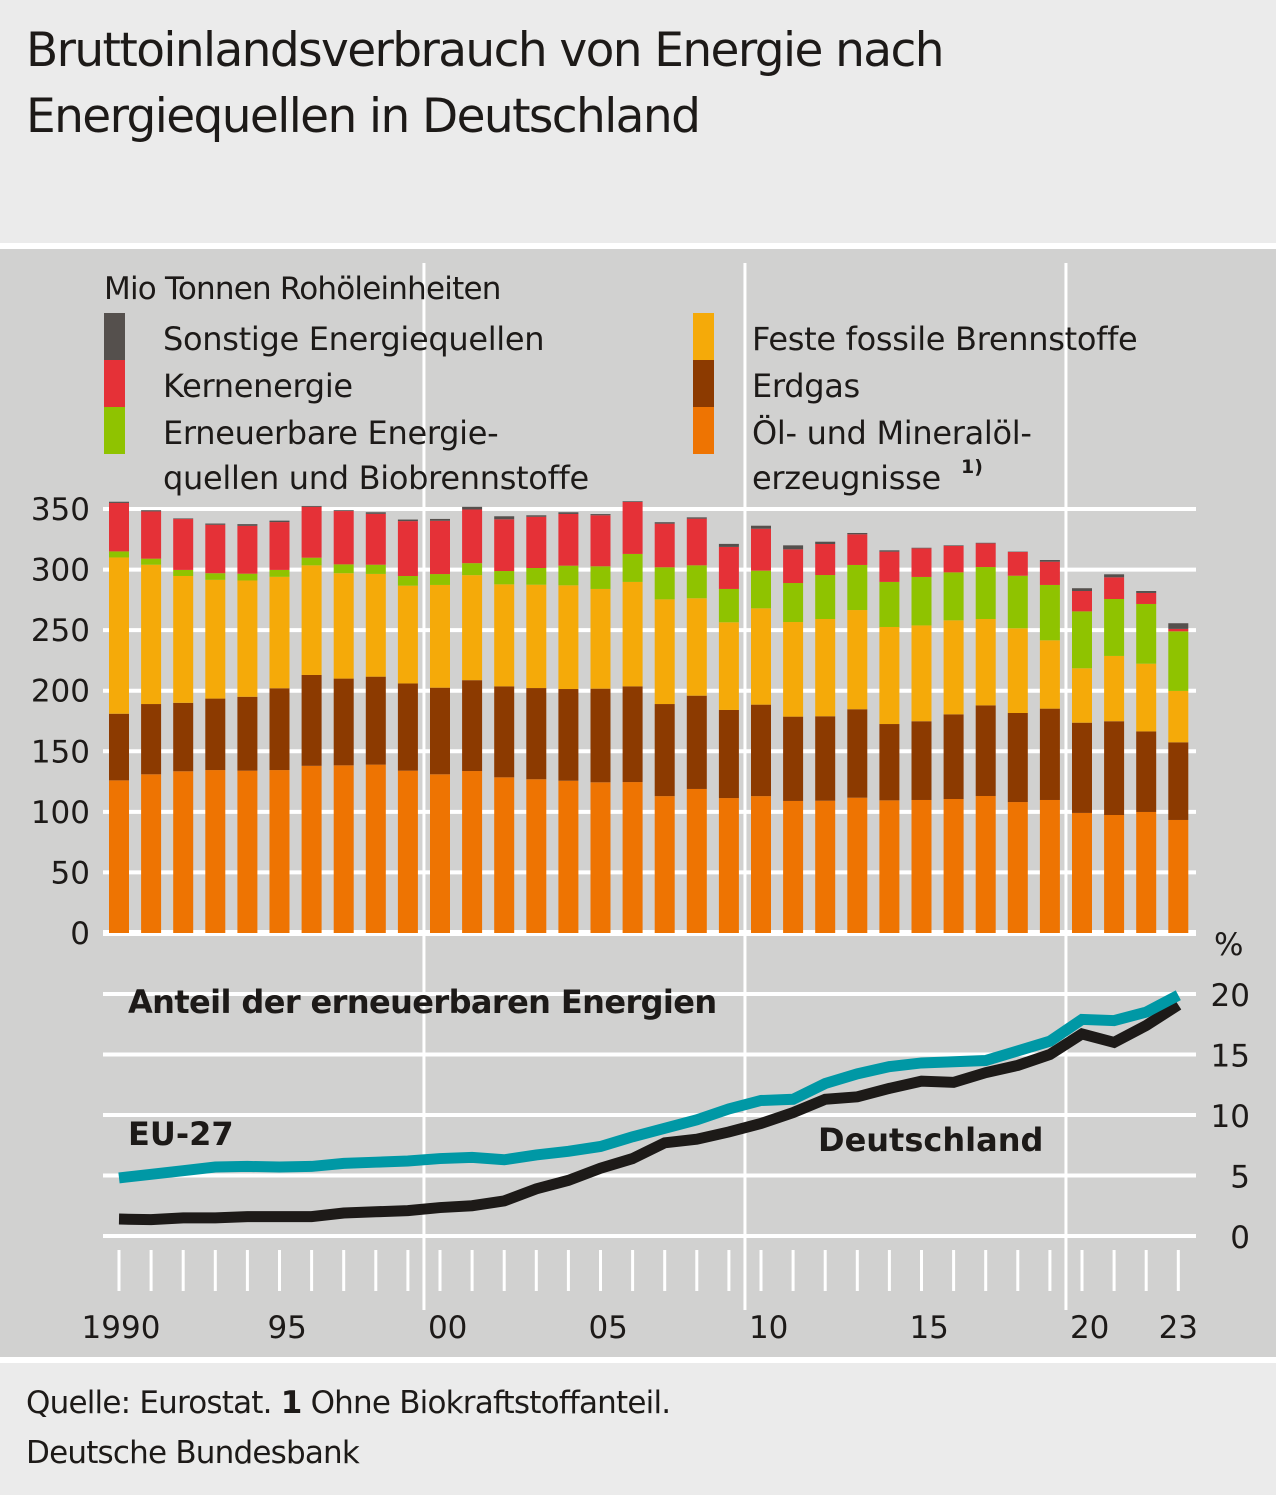  I want to click on x-tick-label: 00, so click(447, 1328).